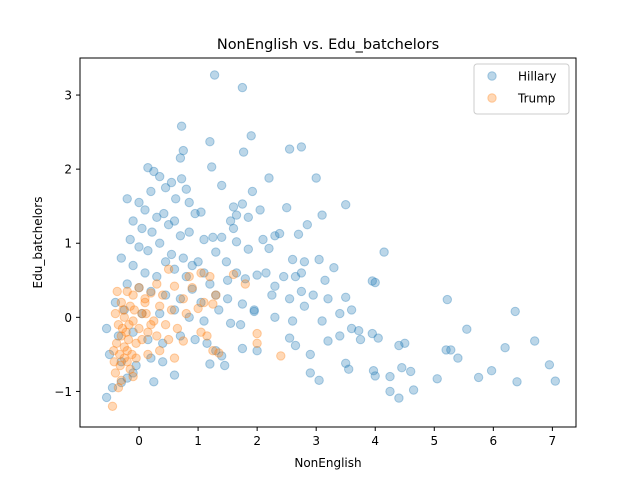  I want to click on x-tick-label: 6, so click(494, 441).